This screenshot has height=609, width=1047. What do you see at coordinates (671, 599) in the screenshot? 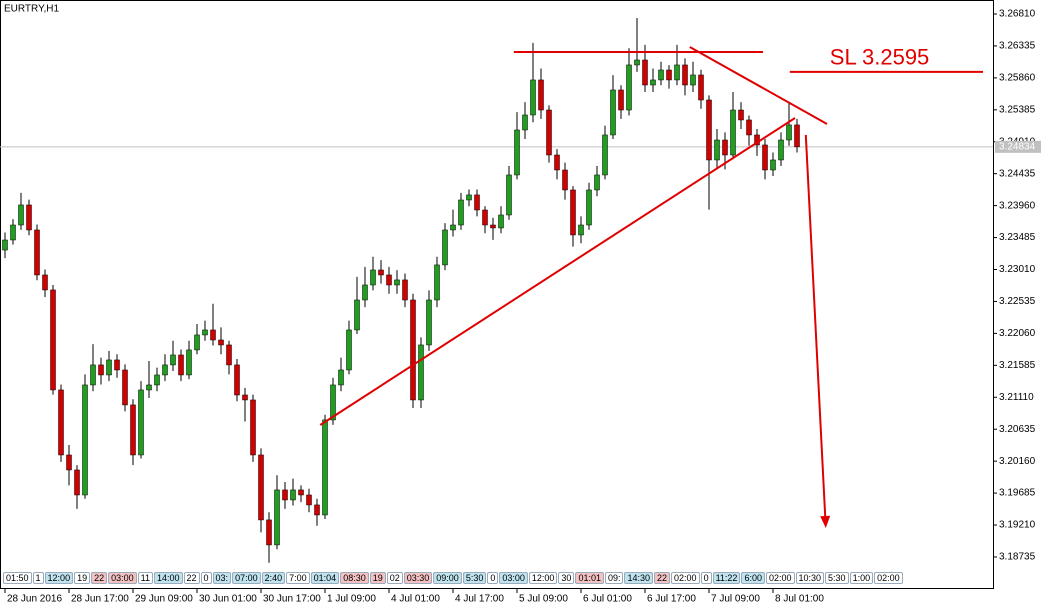
I see `x-tick-label: 6 Jul 17:00` at bounding box center [671, 599].